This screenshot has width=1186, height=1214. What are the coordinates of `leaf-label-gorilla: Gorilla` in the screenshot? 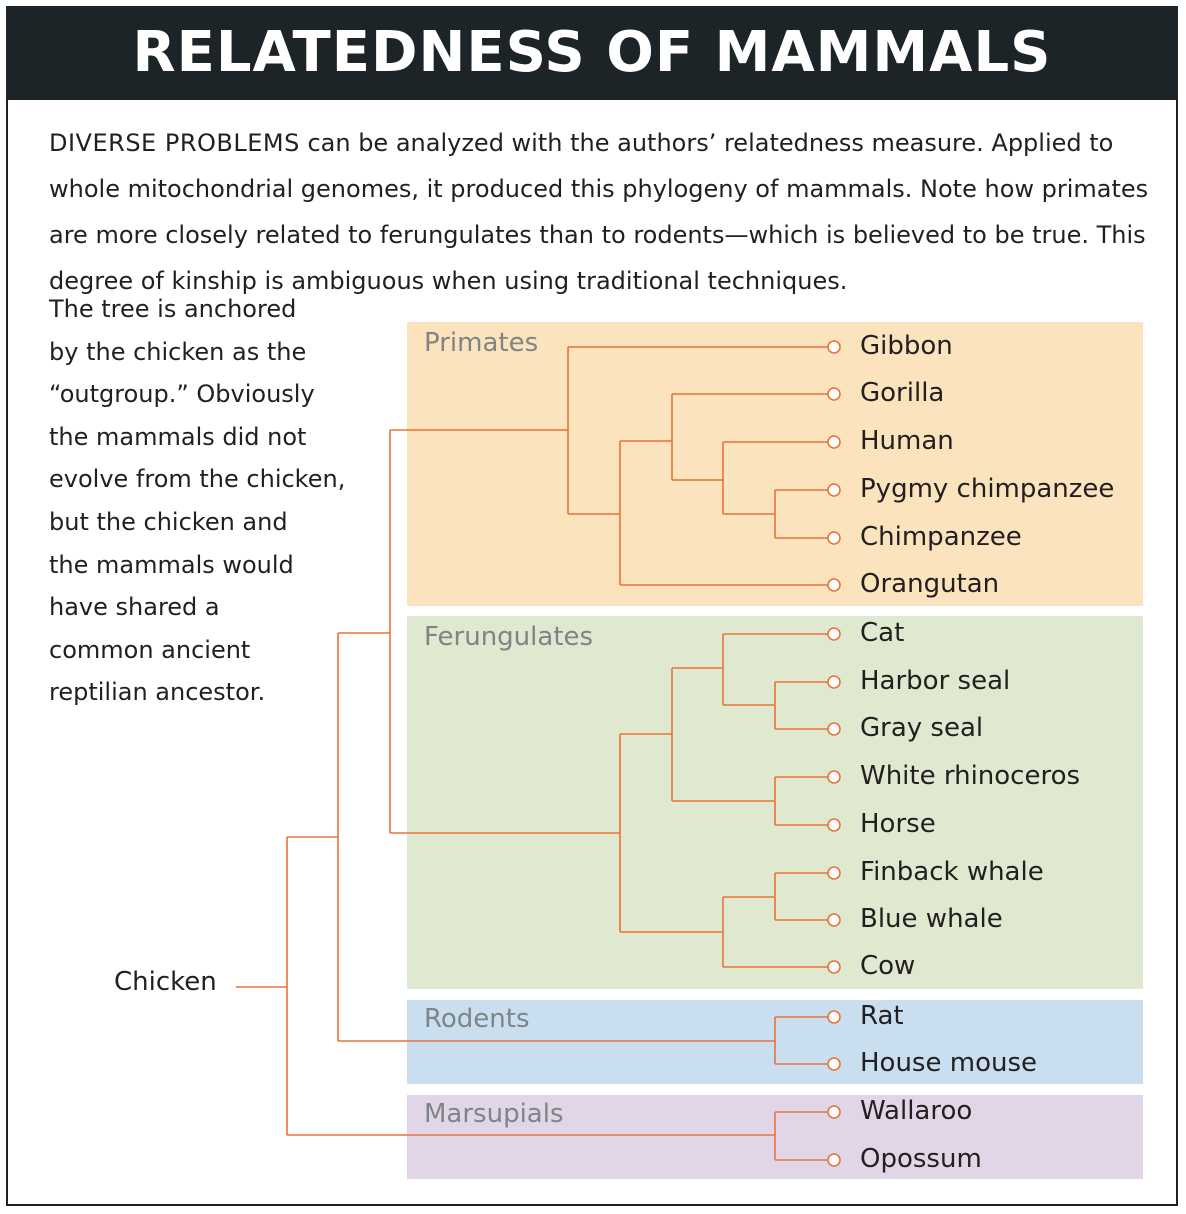 It's located at (902, 393).